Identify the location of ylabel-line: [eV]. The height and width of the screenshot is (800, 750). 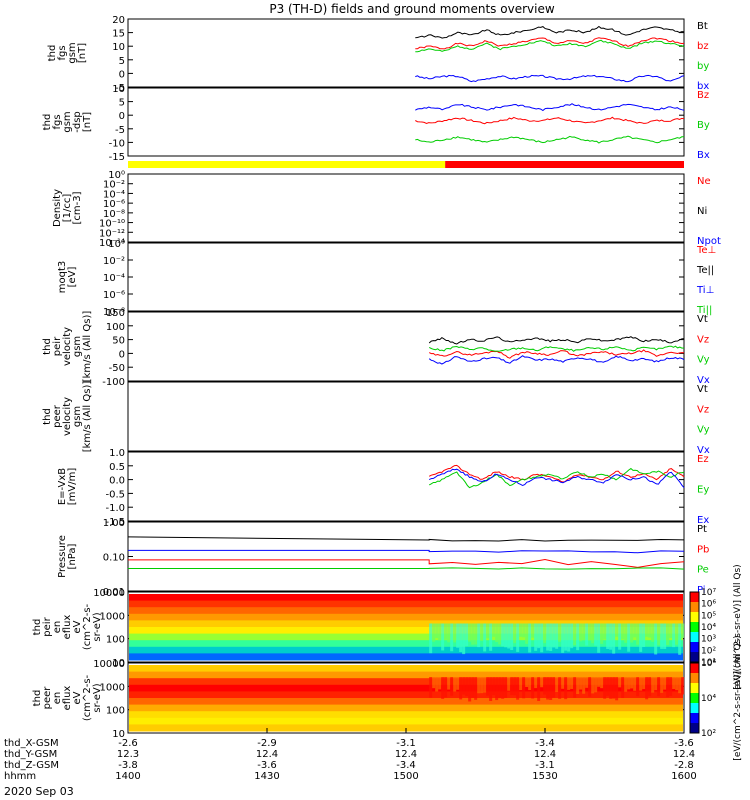
(72, 277).